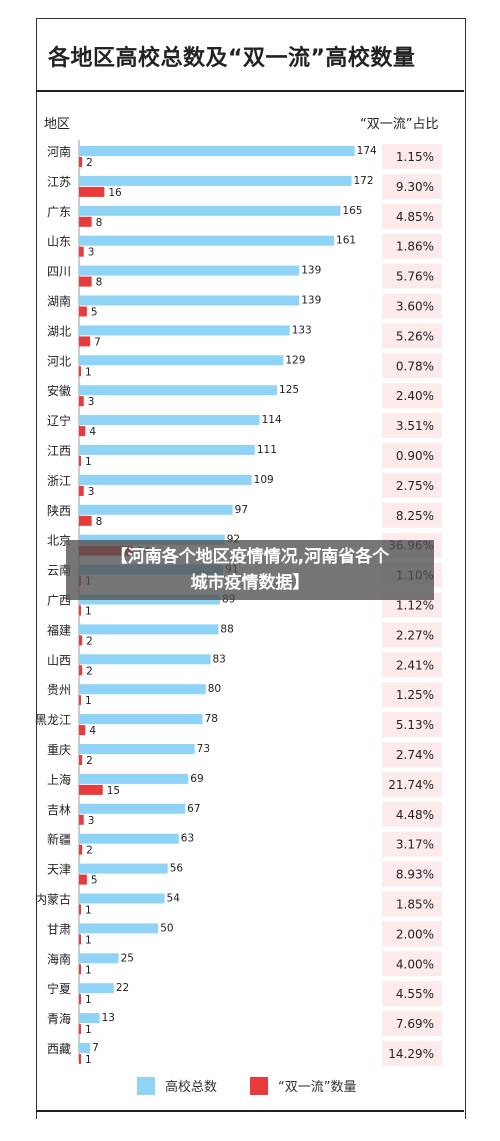 The width and height of the screenshot is (500, 1141). Describe the element at coordinates (88, 1030) in the screenshot. I see `label-double-first-class-29: 1` at that location.